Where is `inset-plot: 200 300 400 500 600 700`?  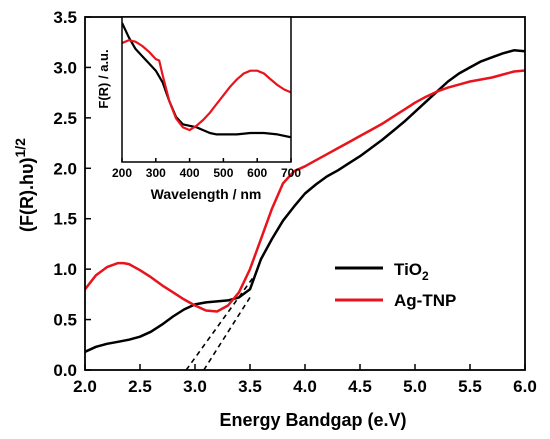
inset-plot: 200 300 400 500 600 700 is located at coordinates (206, 98).